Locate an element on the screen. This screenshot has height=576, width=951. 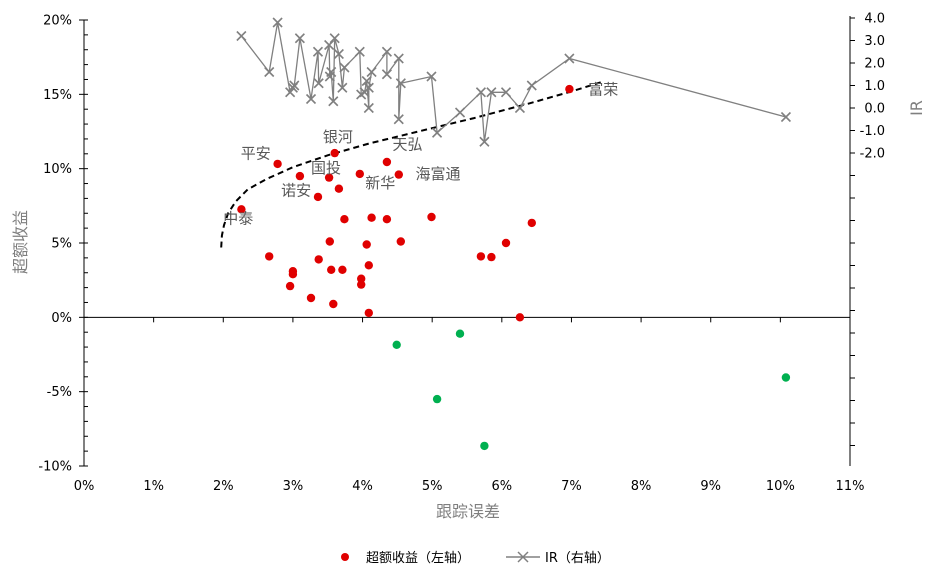
legend-marker-ir is located at coordinates (523, 557).